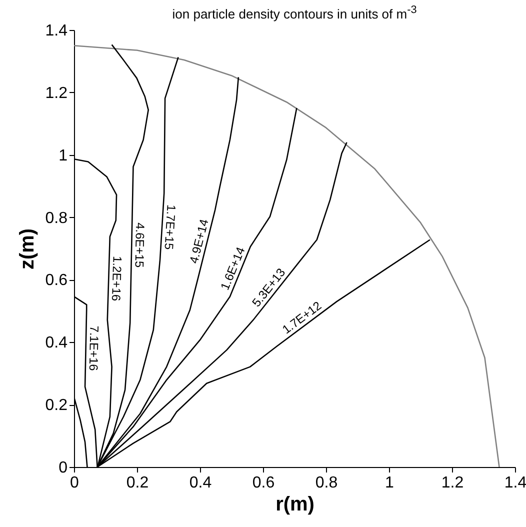 Image resolution: width=526 pixels, height=527 pixels. Describe the element at coordinates (170, 227) in the screenshot. I see `text: 1.7E+15` at that location.